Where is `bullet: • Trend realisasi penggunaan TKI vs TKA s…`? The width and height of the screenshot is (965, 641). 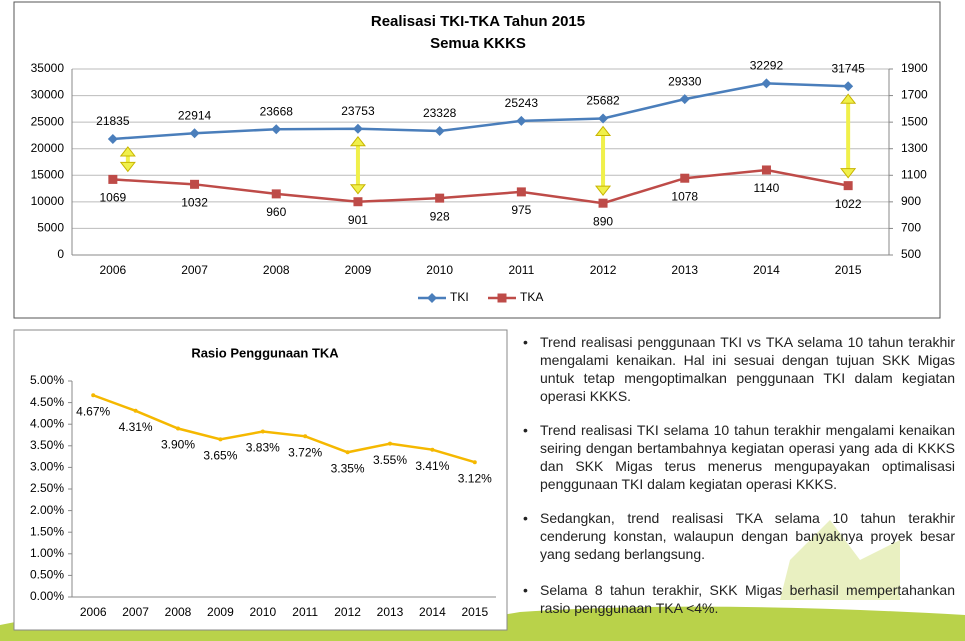
bullet: • Trend realisasi penggunaan TKI vs TKA s… is located at coordinates (739, 369).